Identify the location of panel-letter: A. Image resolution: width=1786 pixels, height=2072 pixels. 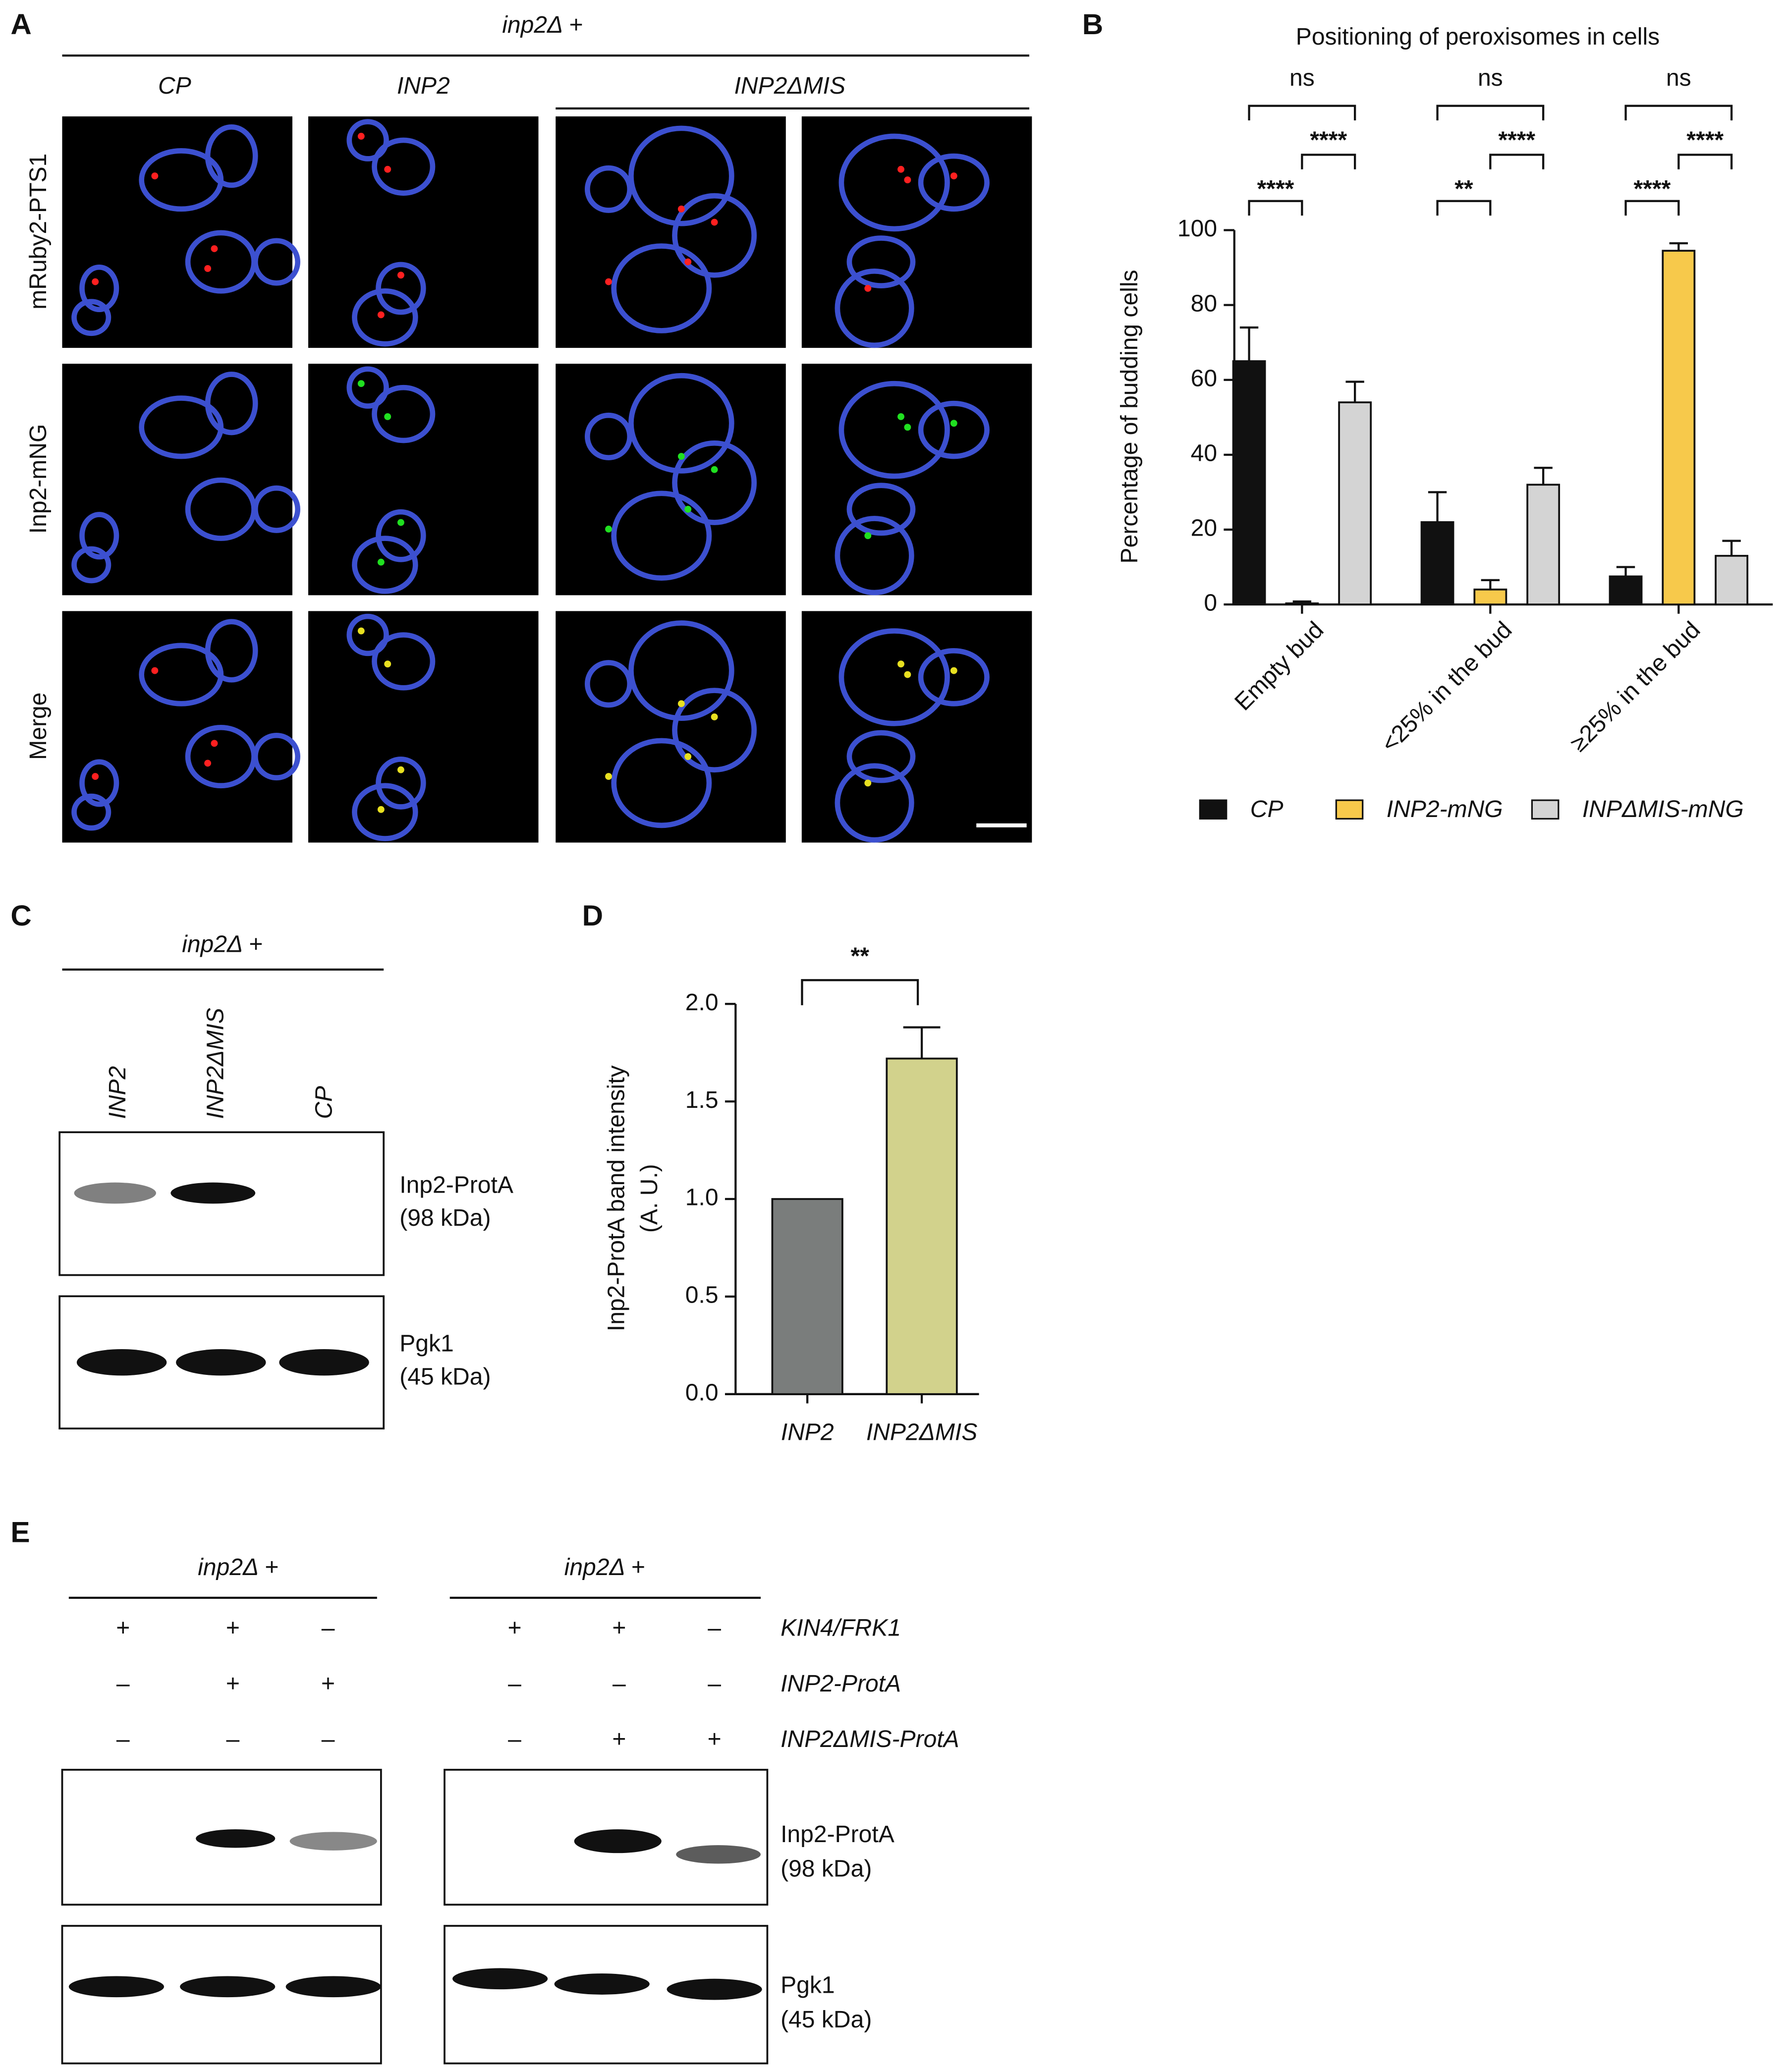
(20, 24).